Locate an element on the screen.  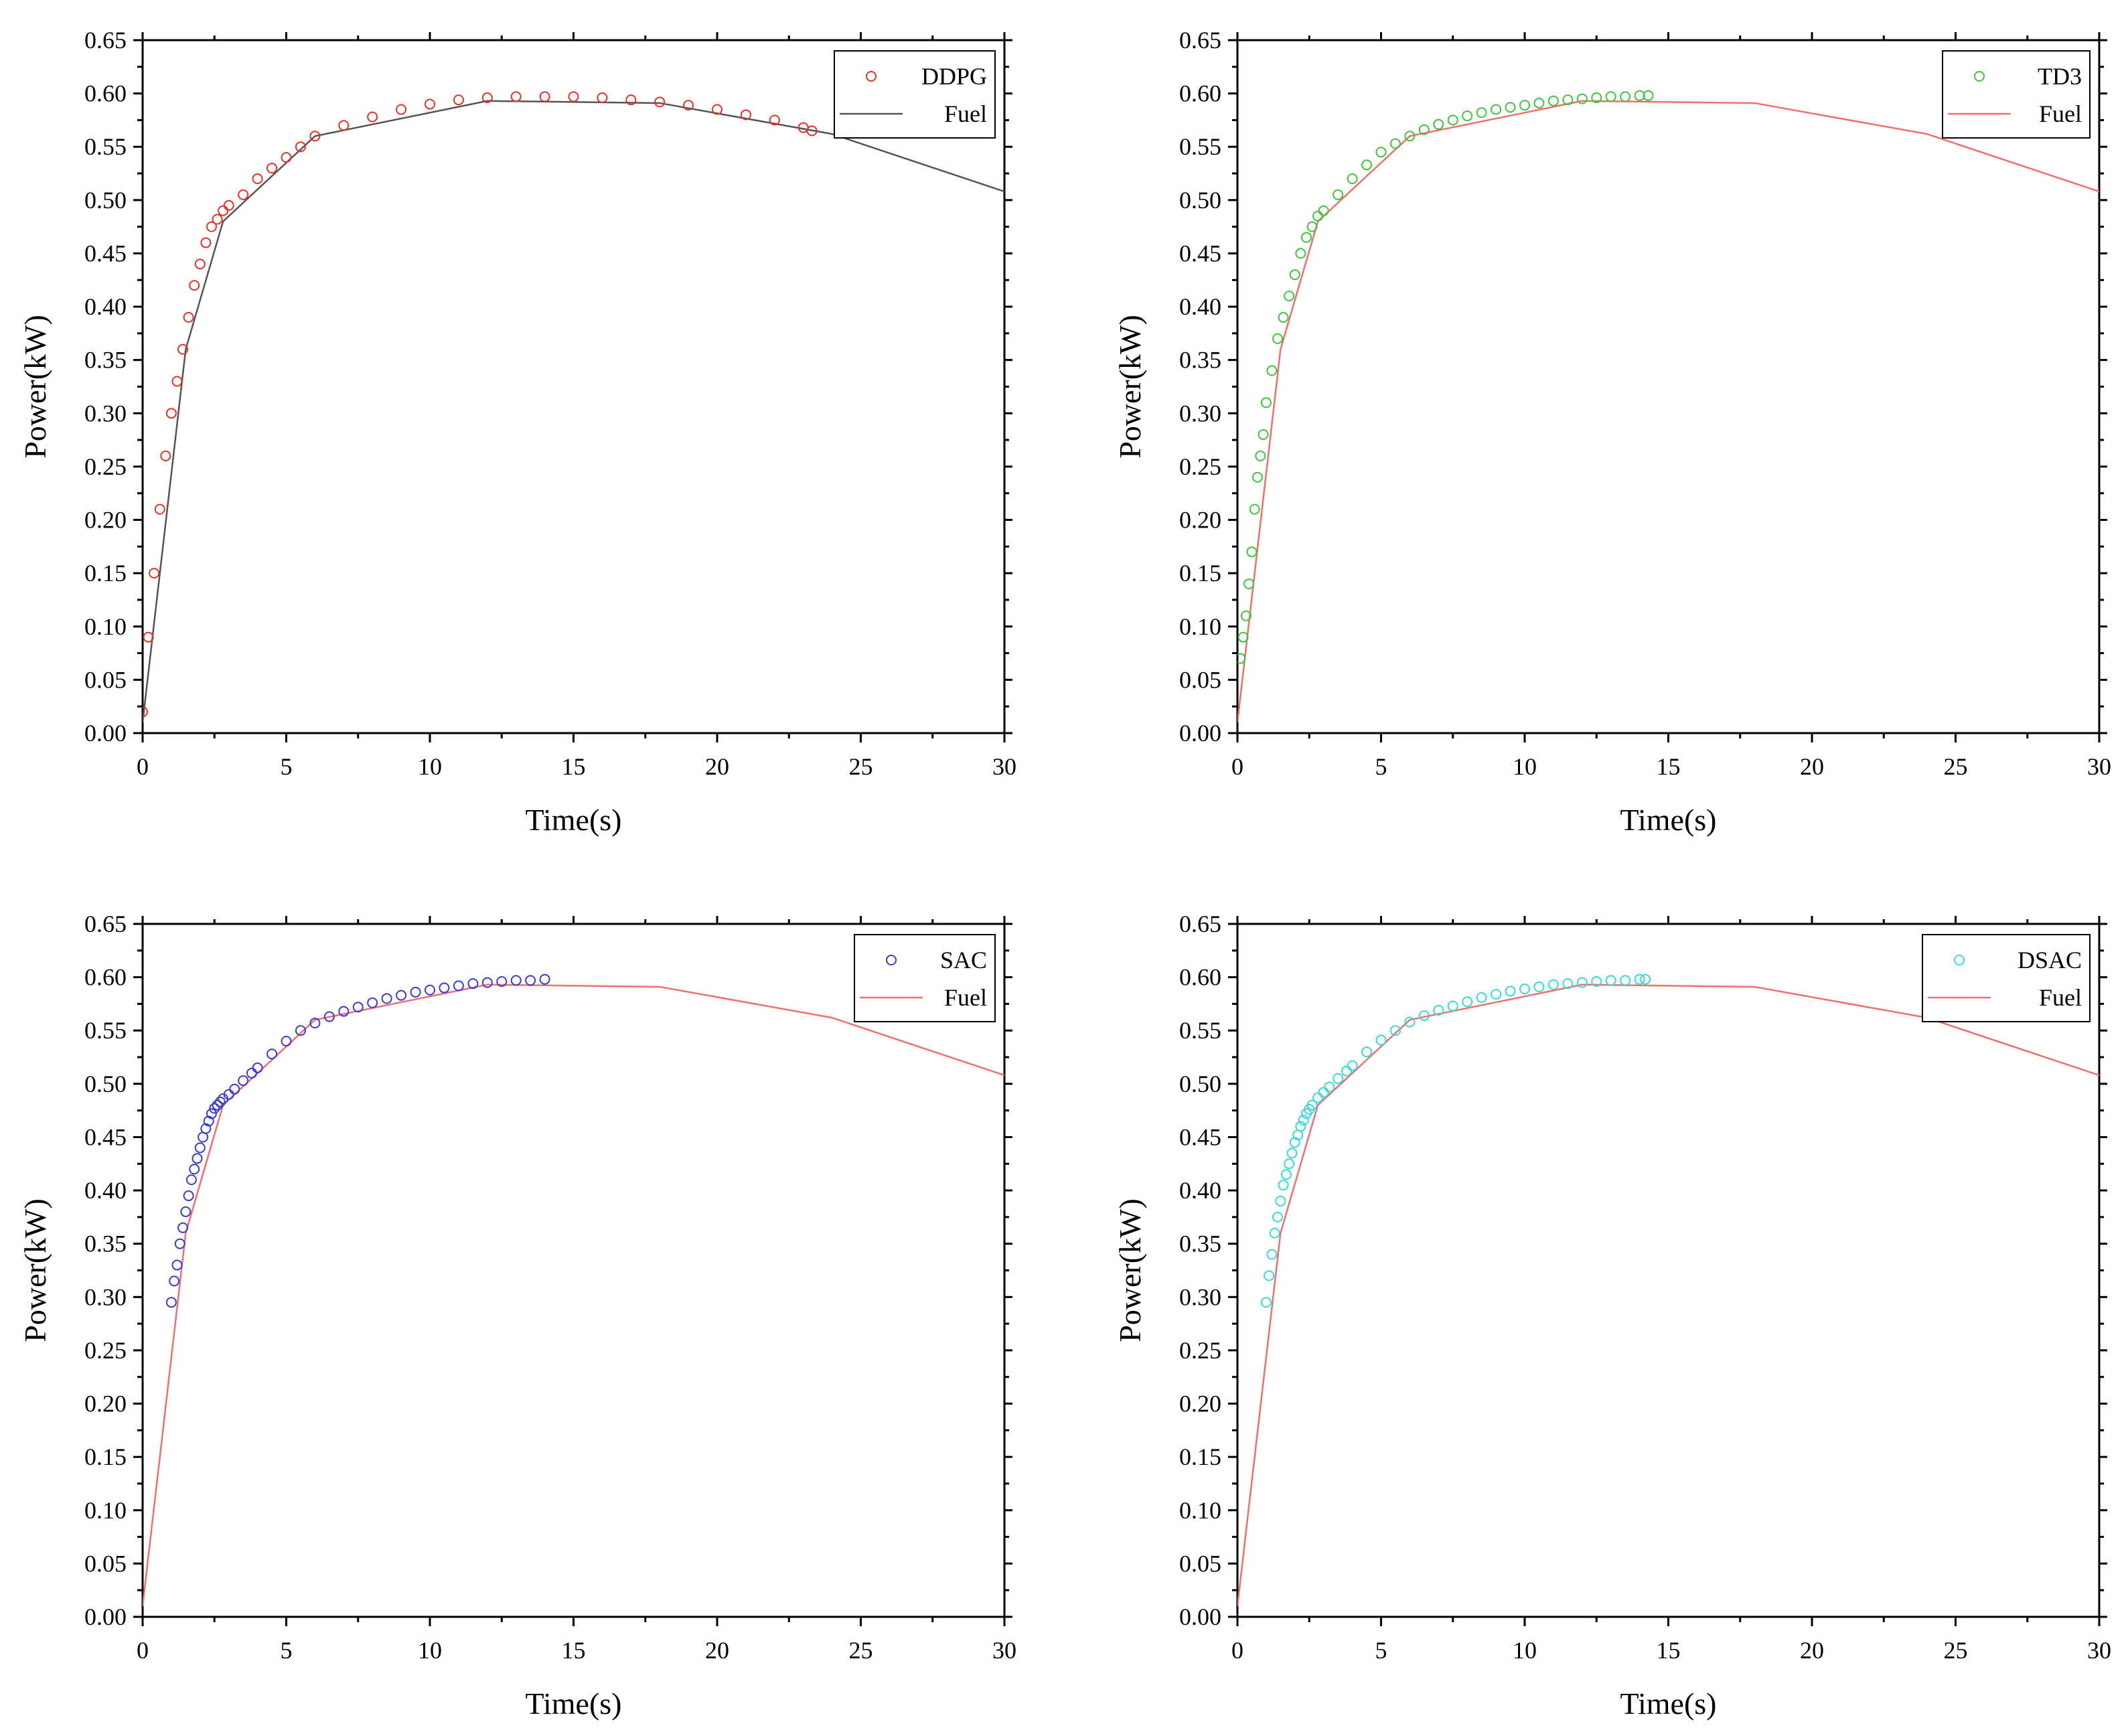
y-tick-label: 0.10 is located at coordinates (1200, 627).